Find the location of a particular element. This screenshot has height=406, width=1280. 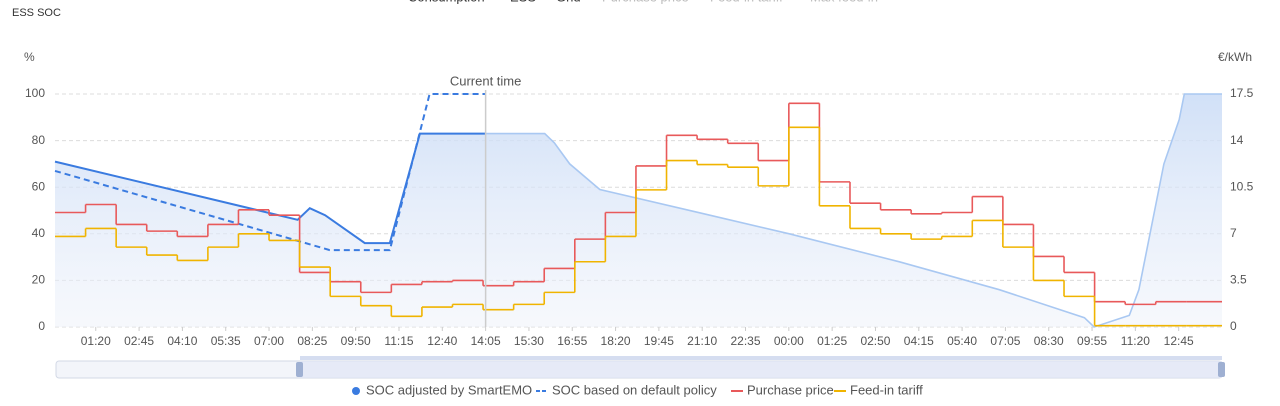

annotation: Current time is located at coordinates (486, 80).